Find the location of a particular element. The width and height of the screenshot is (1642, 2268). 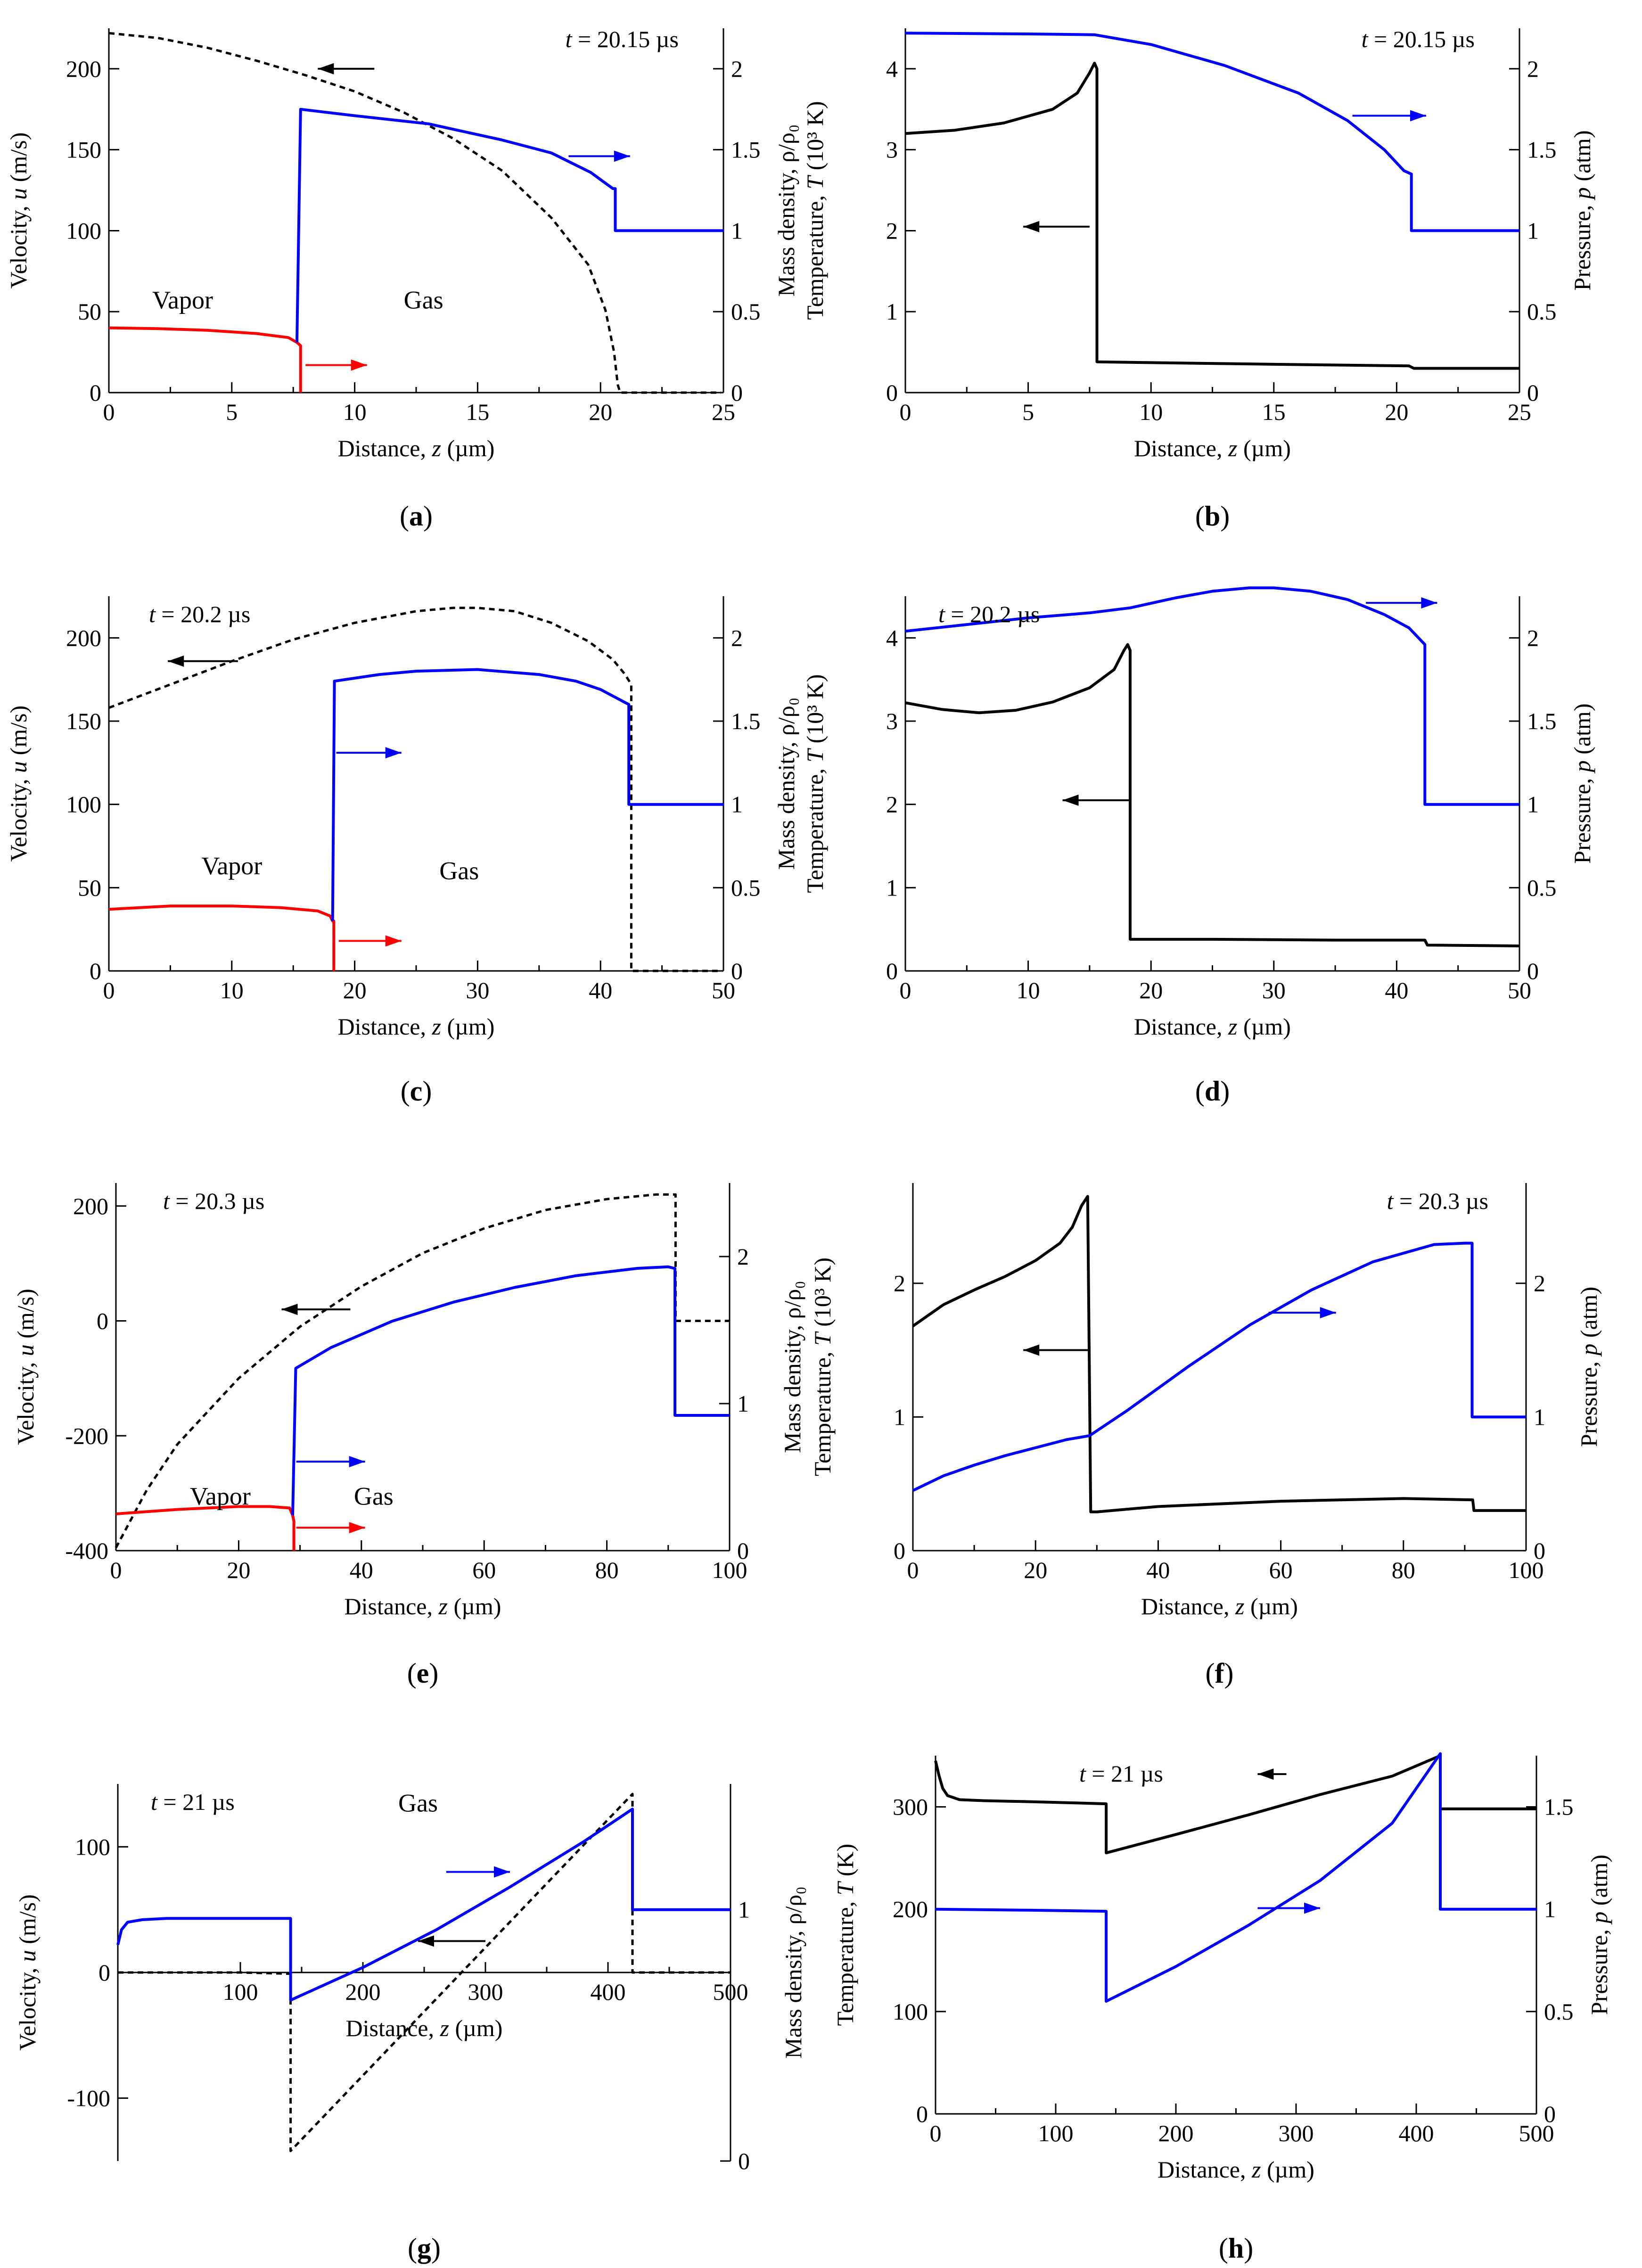

left-tick-label: 150 is located at coordinates (83, 721).